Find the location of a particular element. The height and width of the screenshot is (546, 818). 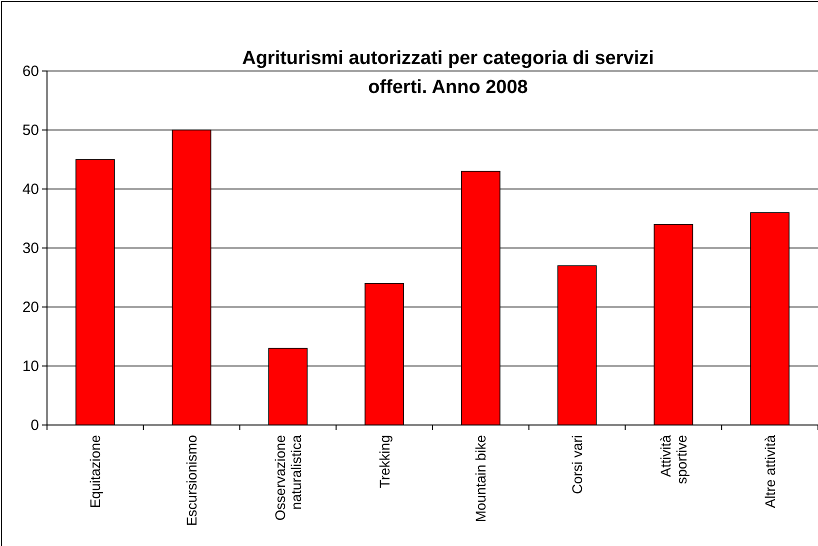

x-tick-label: Osservazione naturalistica is located at coordinates (288, 477).